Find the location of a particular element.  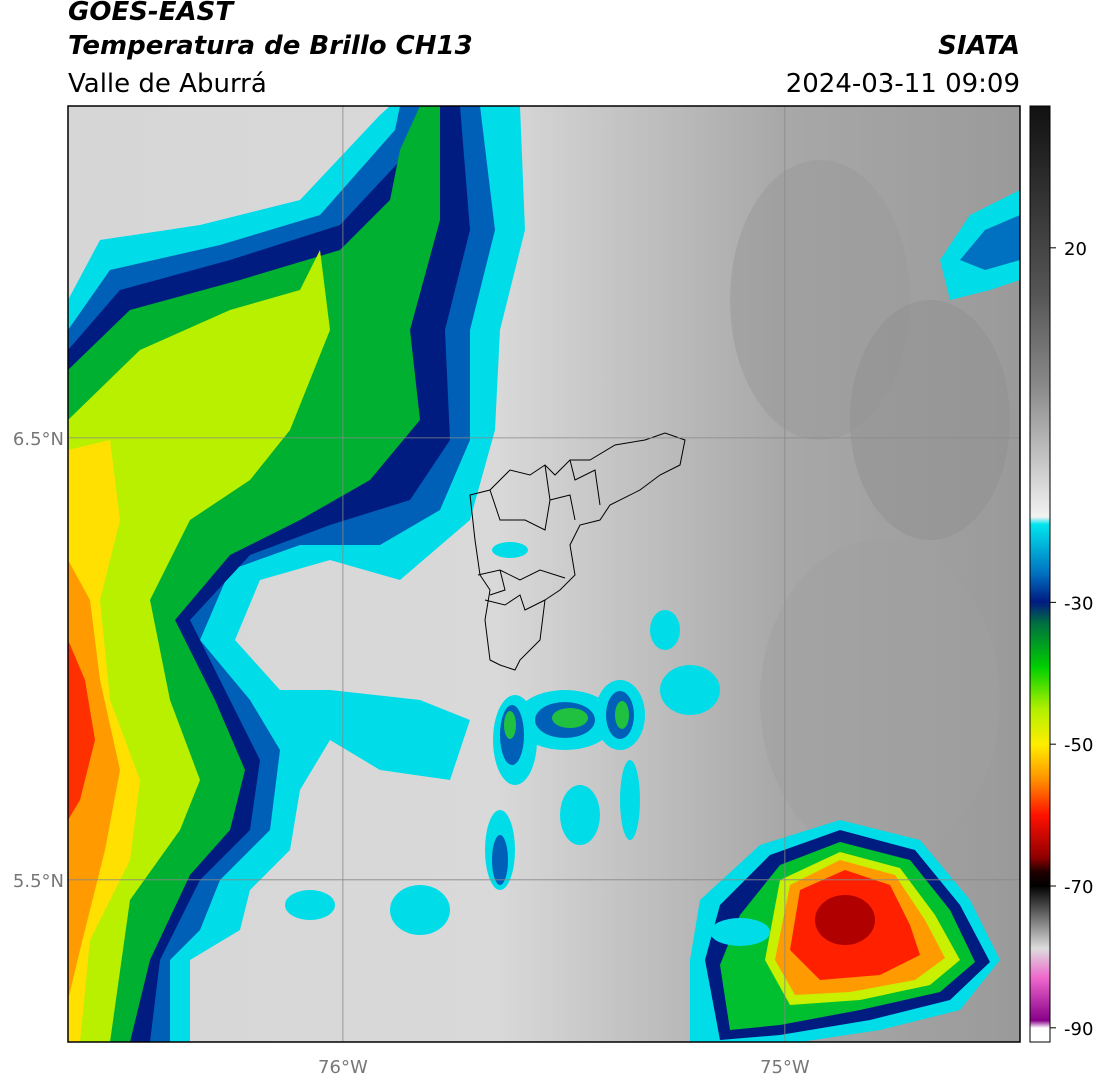

colorbar-tick-label: -90 is located at coordinates (1078, 1029).